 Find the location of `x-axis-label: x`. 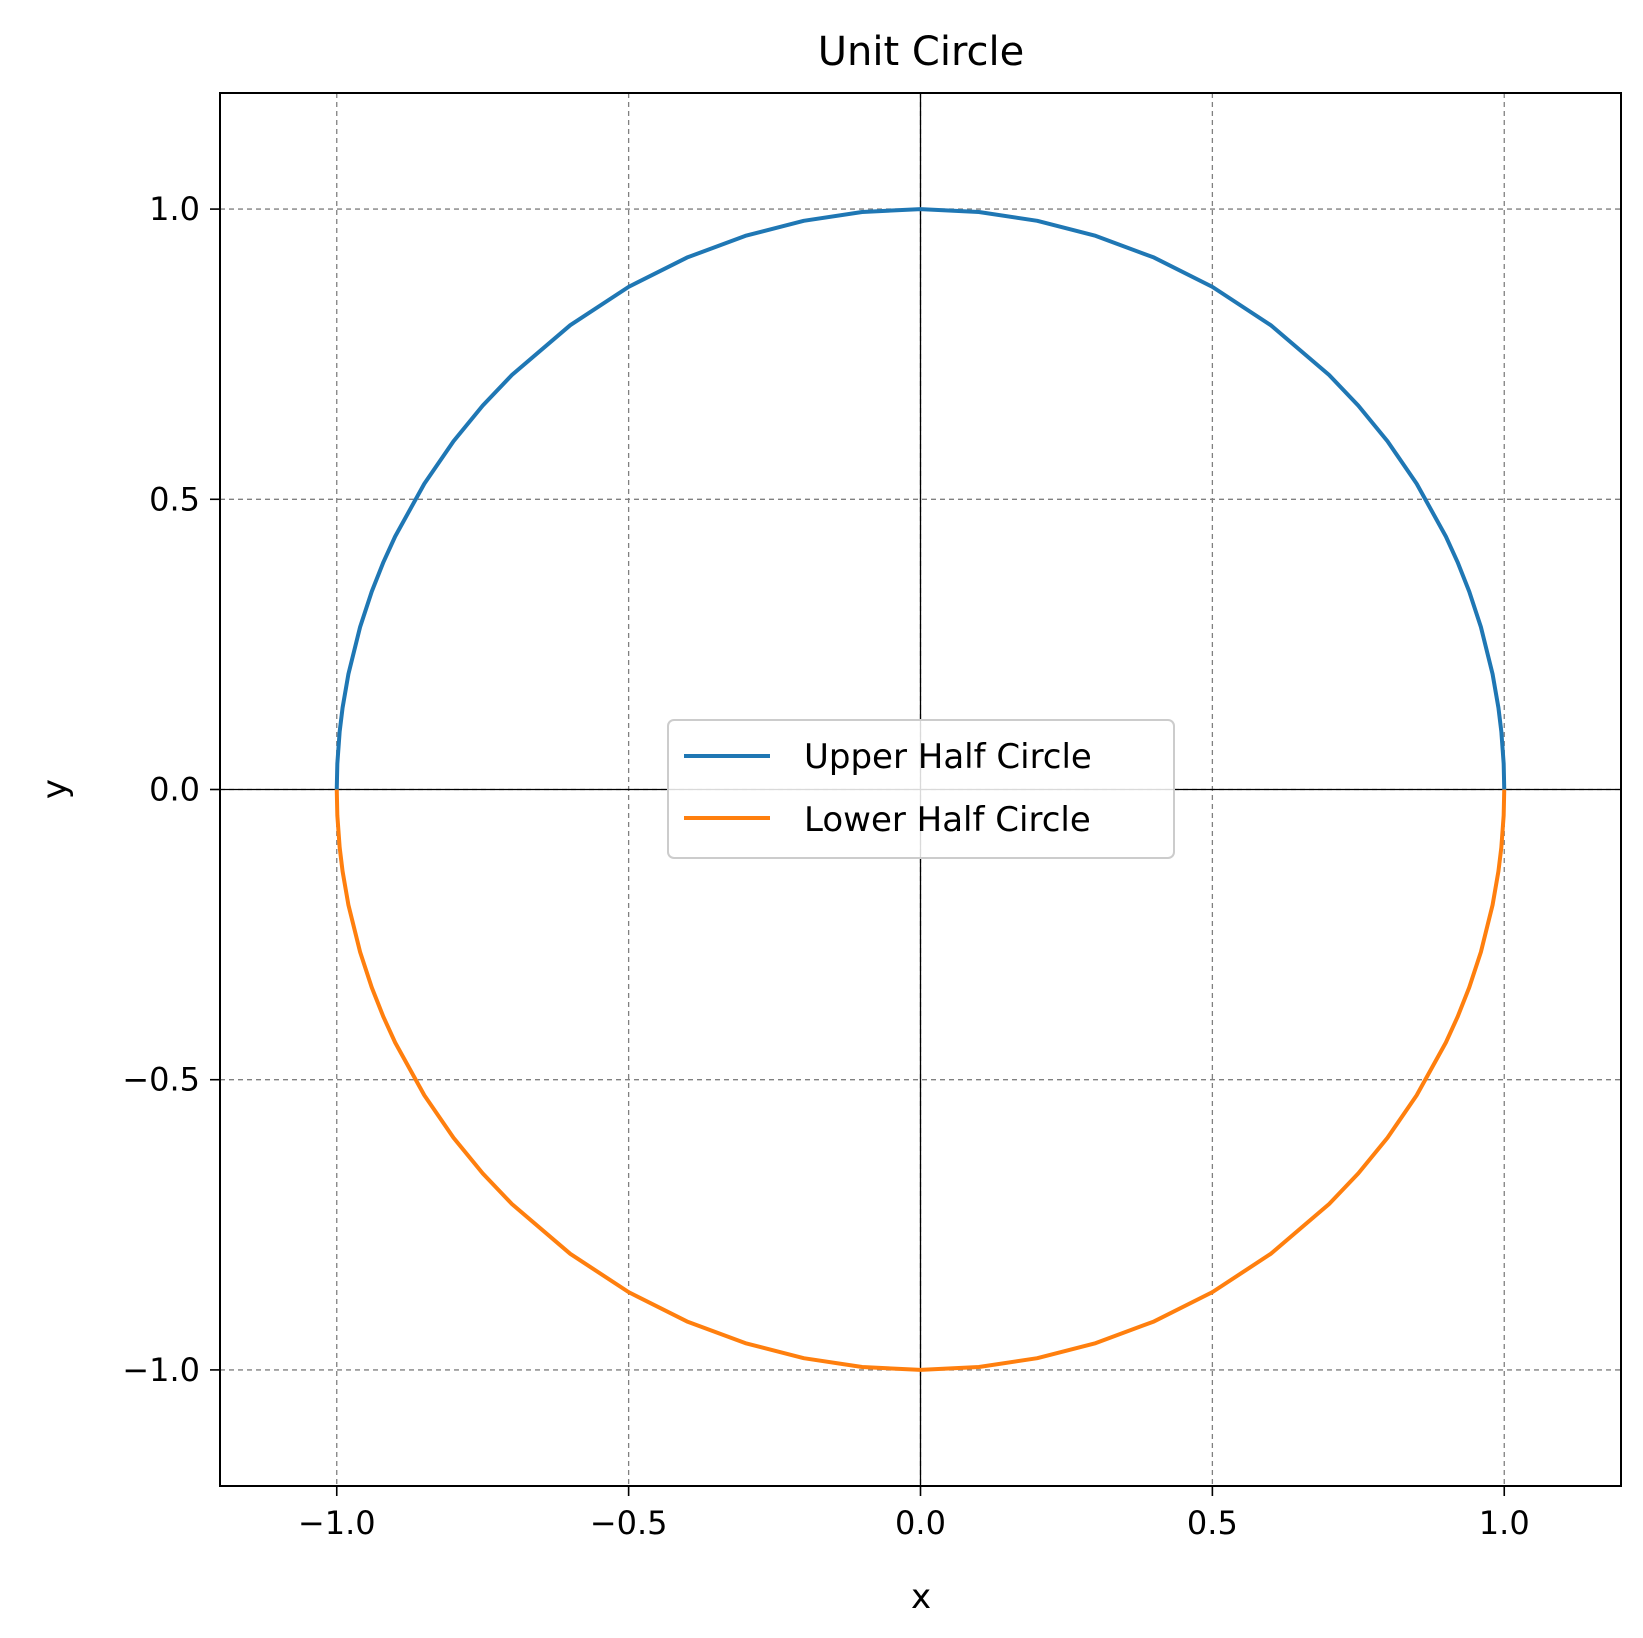

x-axis-label: x is located at coordinates (921, 1597).